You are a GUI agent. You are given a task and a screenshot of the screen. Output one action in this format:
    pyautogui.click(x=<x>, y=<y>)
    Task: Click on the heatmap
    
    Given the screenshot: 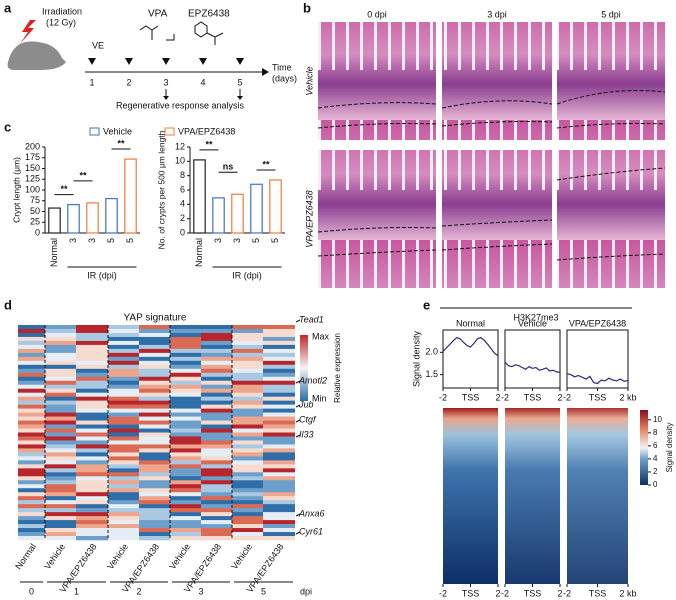 What is the action you would take?
    pyautogui.click(x=470, y=496)
    